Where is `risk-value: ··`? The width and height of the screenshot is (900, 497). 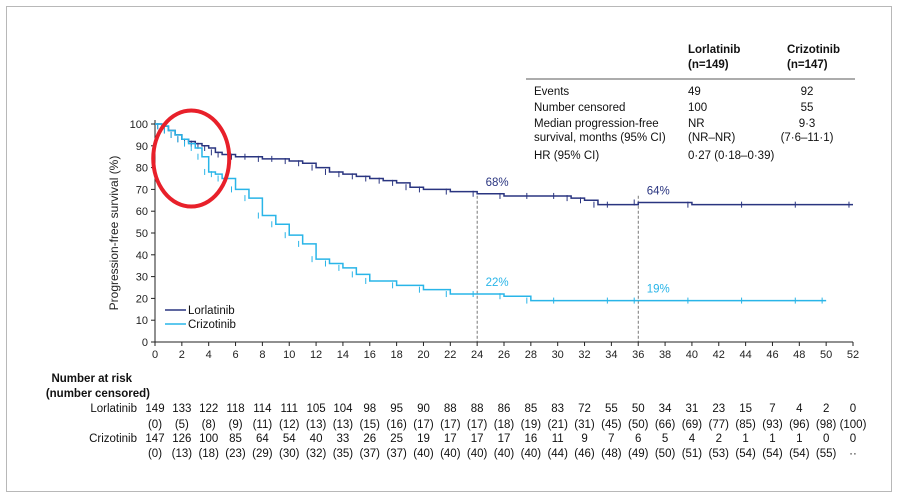 risk-value: ·· is located at coordinates (853, 454).